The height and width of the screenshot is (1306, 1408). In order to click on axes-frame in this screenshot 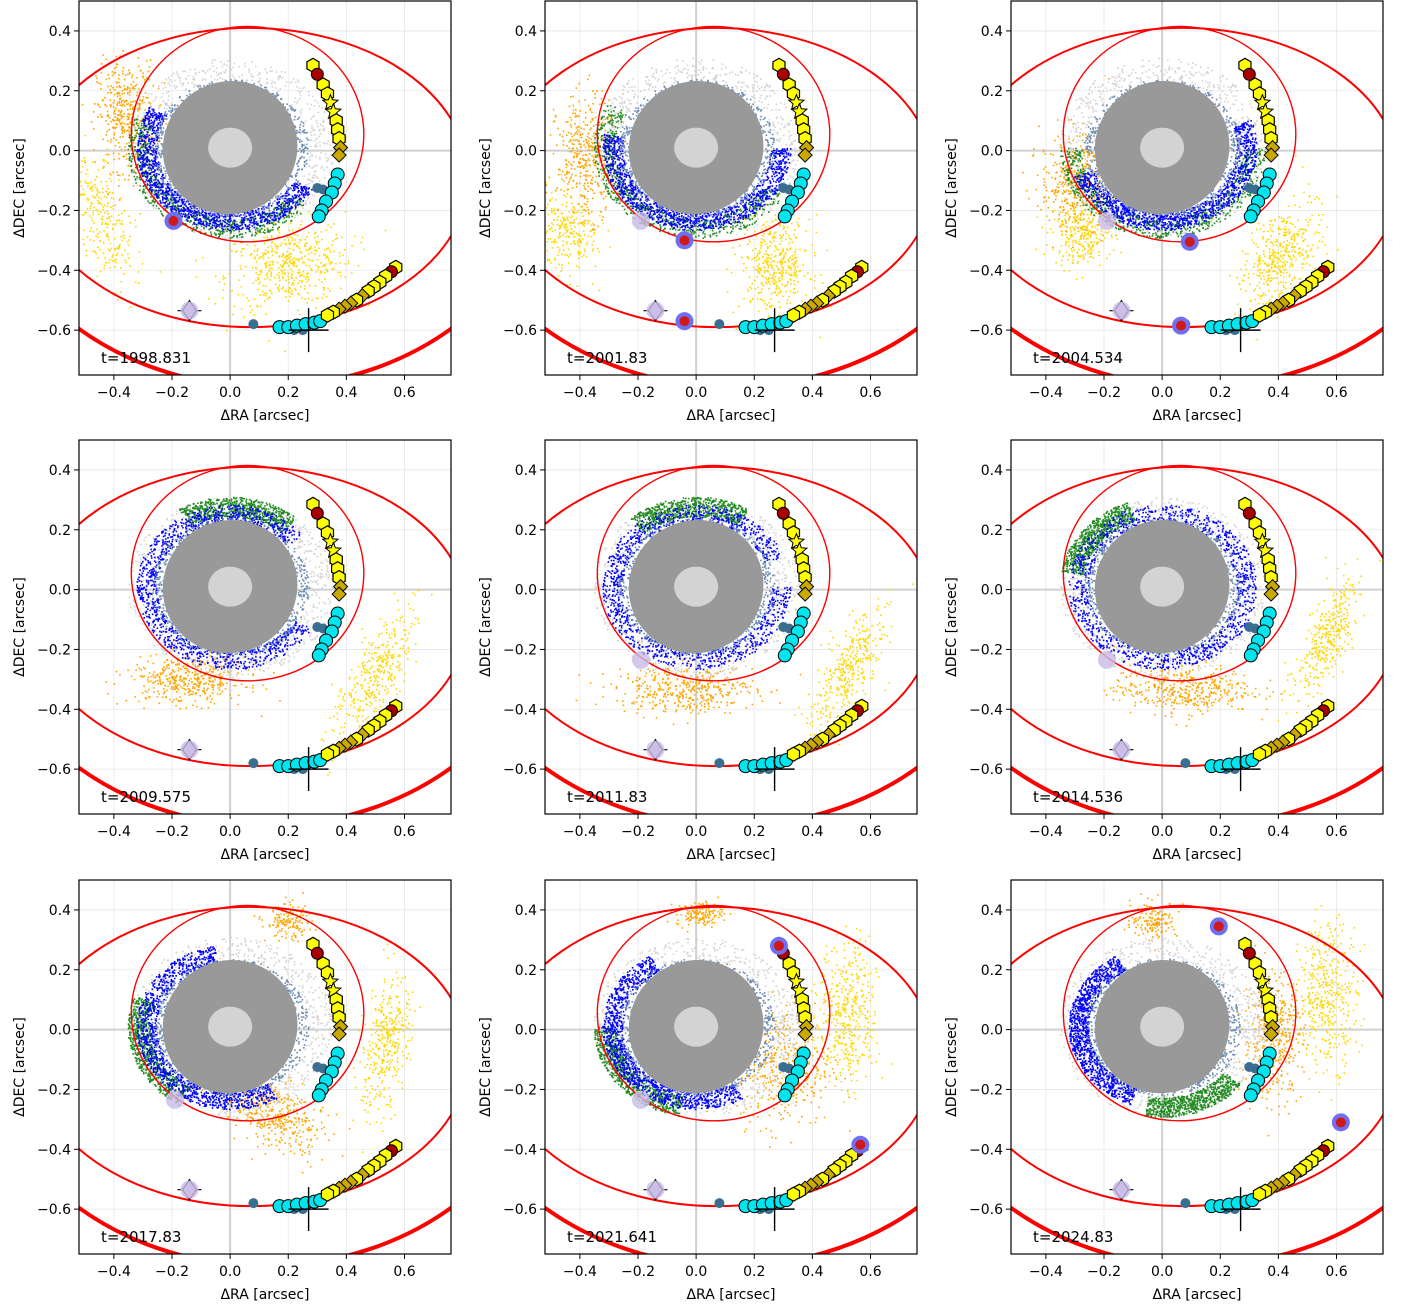, I will do `click(265, 188)`.